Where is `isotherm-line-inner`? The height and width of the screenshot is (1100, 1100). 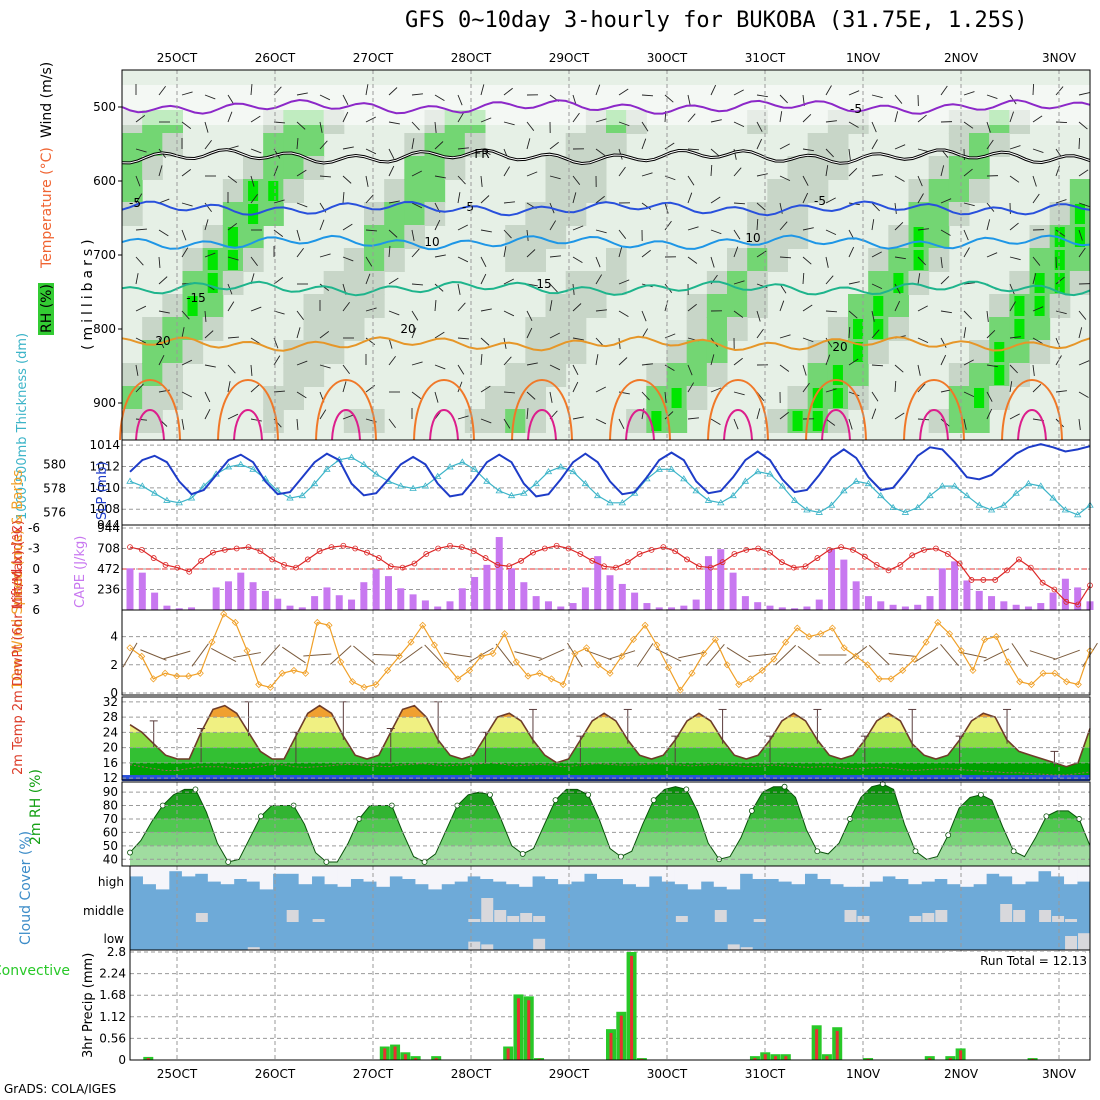
isotherm-line-inner is located at coordinates (606, 157).